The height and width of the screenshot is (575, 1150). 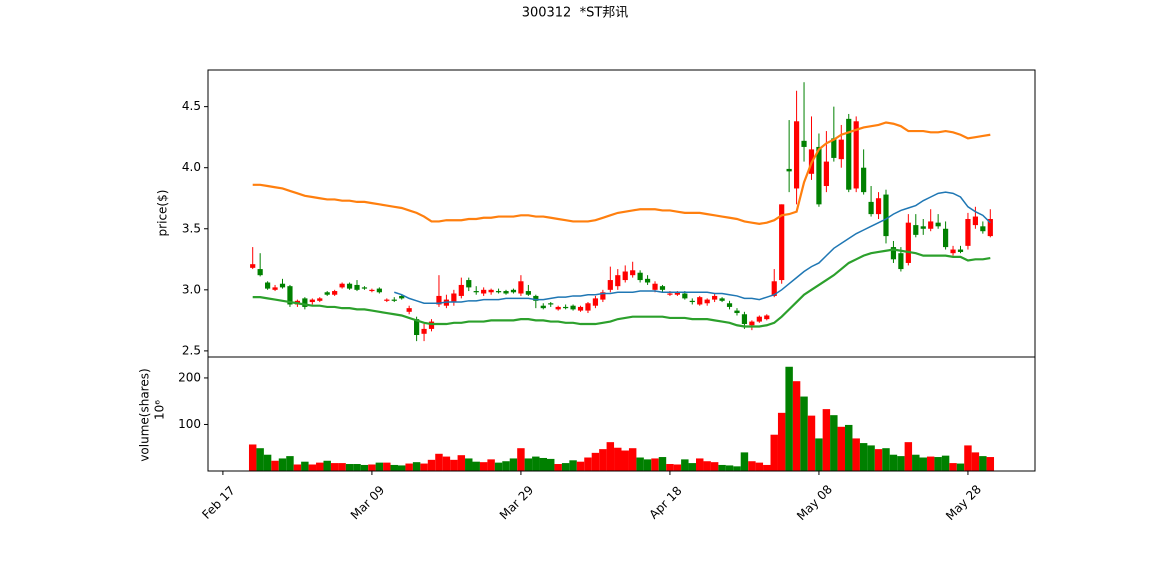 I want to click on chart-title: 300312 *ST邦讯, so click(x=575, y=13).